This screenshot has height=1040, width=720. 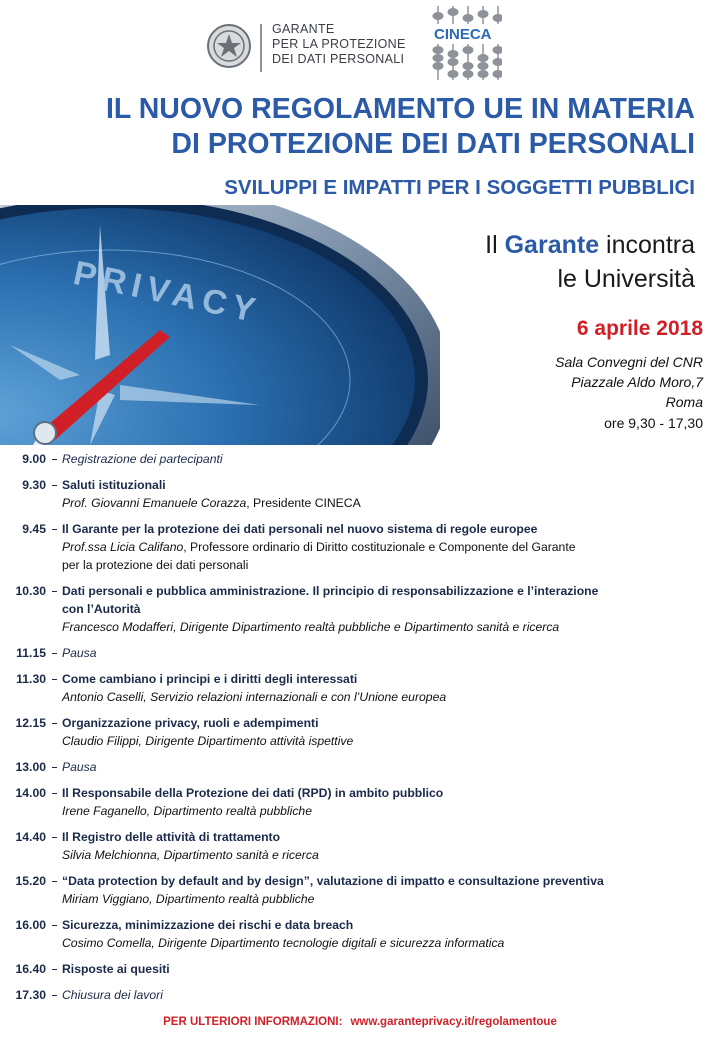 I want to click on footer-link: www.garanteprivacy.it/regolamentoue, so click(x=453, y=1022).